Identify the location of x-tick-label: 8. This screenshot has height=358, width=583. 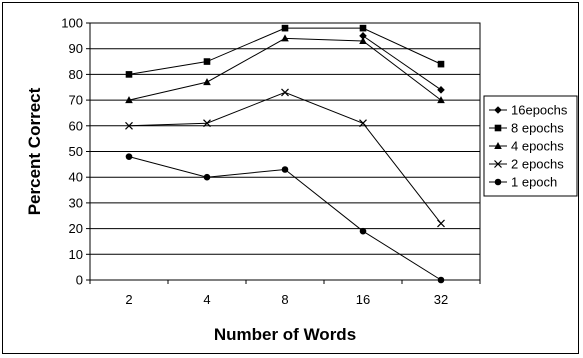
(284, 299).